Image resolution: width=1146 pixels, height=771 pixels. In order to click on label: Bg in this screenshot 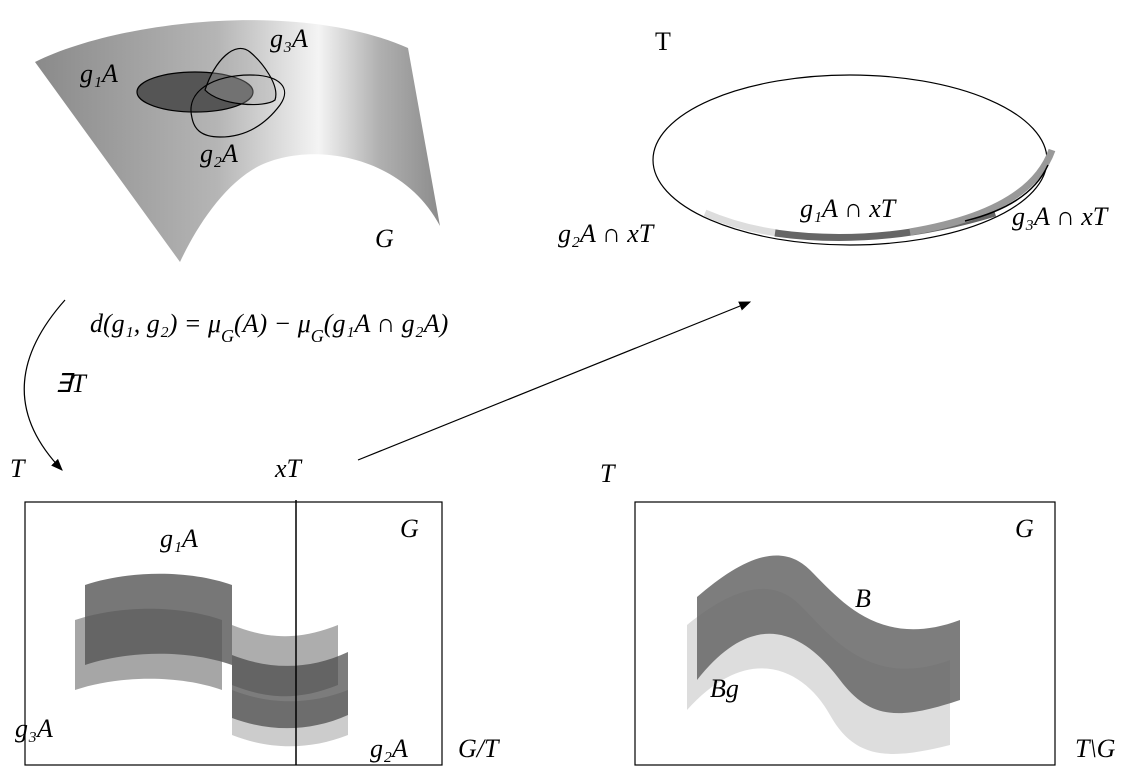, I will do `click(724, 688)`.